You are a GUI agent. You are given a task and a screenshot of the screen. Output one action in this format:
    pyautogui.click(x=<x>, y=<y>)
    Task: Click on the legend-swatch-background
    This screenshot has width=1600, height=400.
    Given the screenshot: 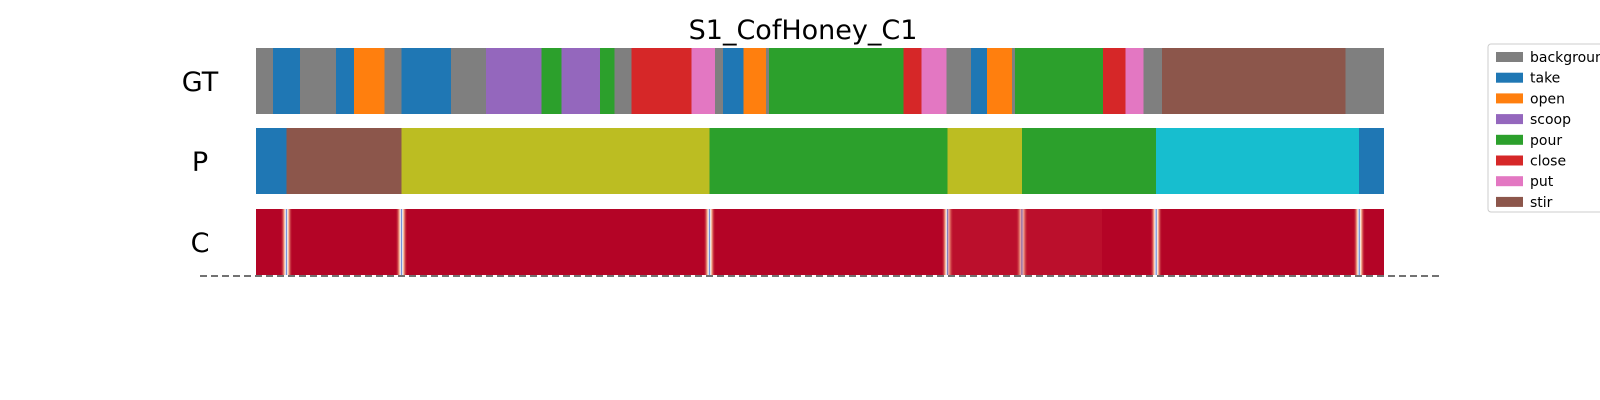 What is the action you would take?
    pyautogui.click(x=1509, y=57)
    